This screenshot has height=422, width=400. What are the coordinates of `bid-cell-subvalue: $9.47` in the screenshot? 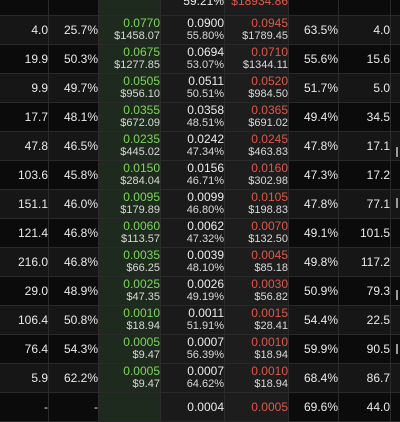 It's located at (146, 355).